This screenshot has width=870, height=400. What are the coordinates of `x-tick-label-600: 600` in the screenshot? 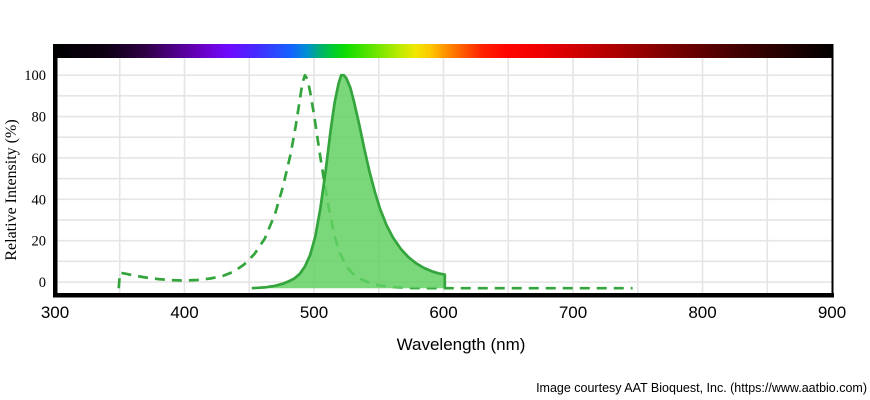 It's located at (443, 312).